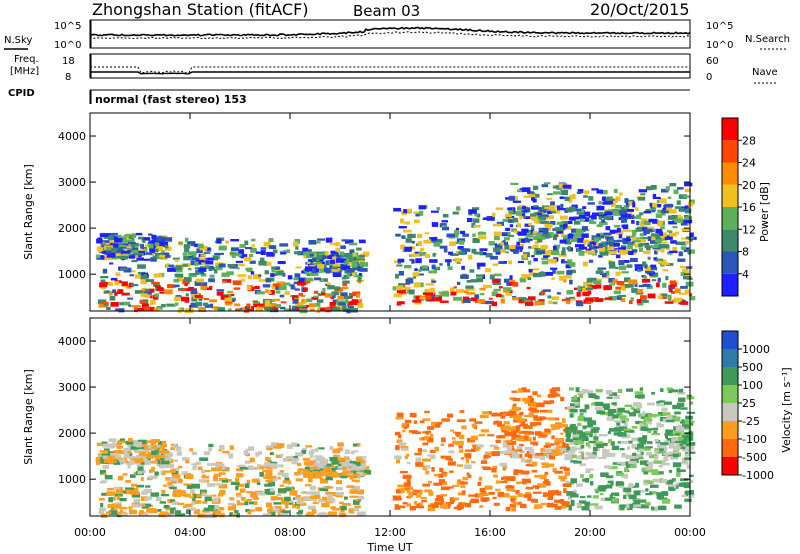 Image resolution: width=800 pixels, height=554 pixels. I want to click on colorbar-tick-label: 20, so click(749, 185).